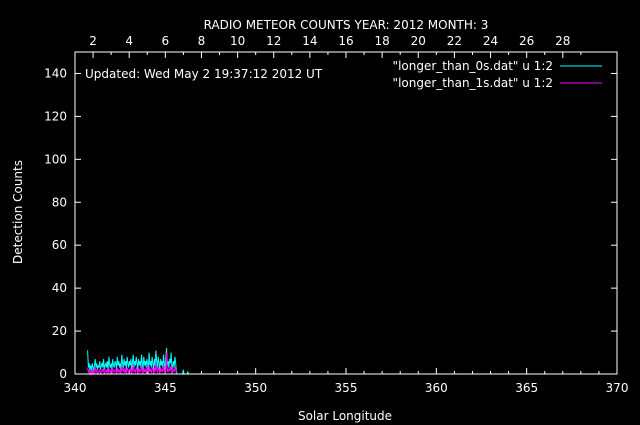  What do you see at coordinates (526, 388) in the screenshot?
I see `x-tick-label: 365` at bounding box center [526, 388].